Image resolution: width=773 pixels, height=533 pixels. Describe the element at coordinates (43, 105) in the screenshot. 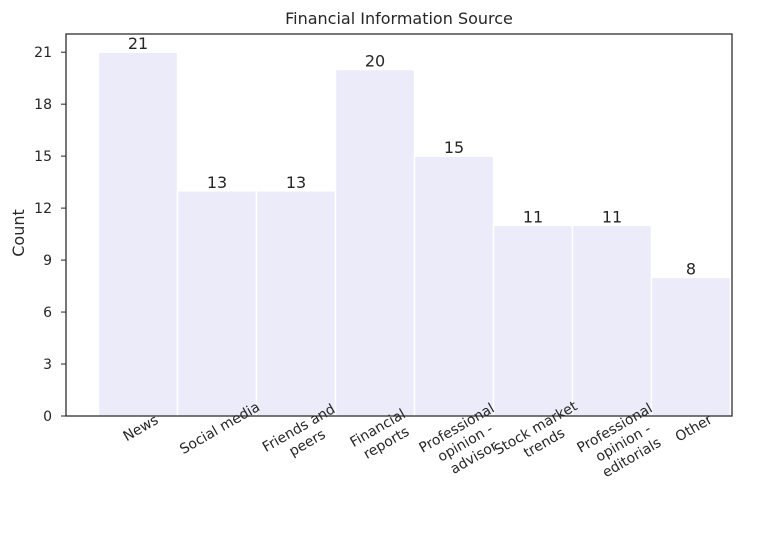

I see `y-tick-label: 18` at that location.